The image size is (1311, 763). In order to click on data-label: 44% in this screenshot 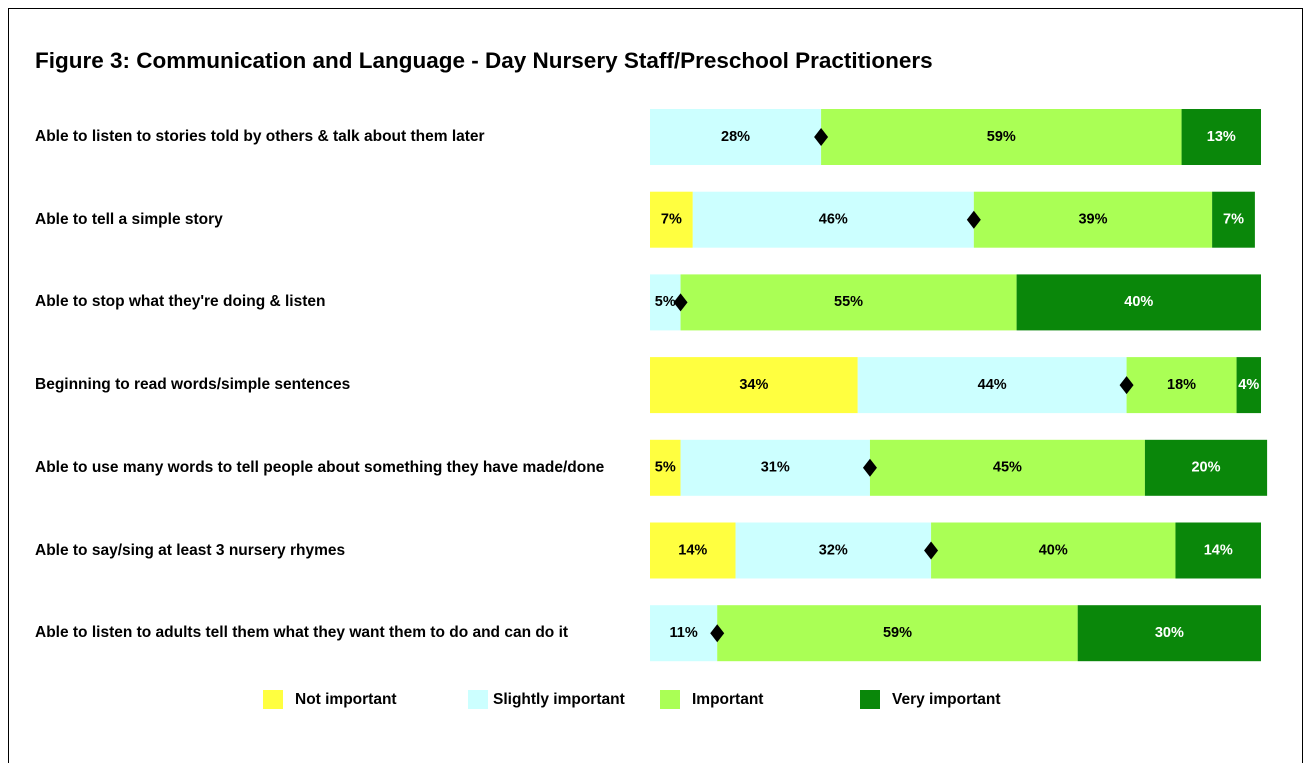, I will do `click(992, 385)`.